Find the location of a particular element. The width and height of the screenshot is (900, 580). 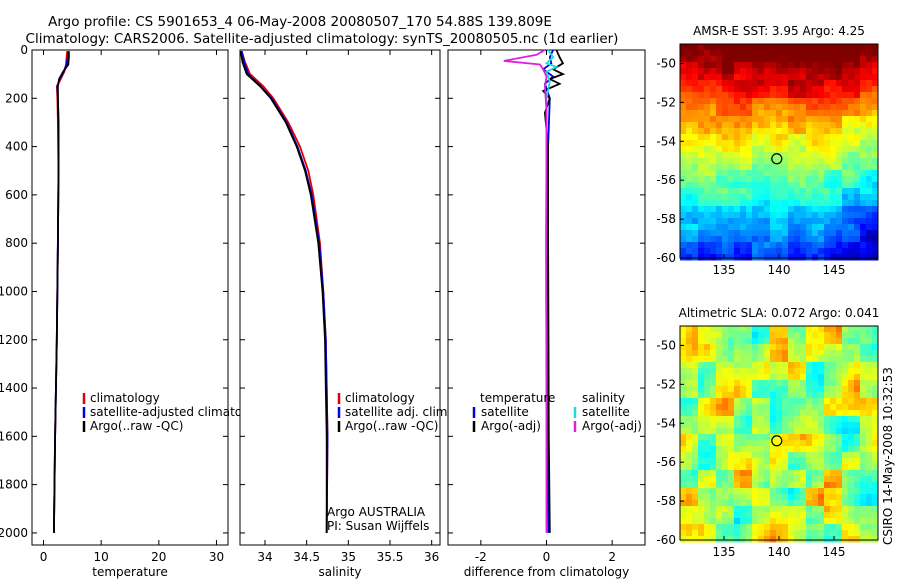

annotation-line: PI: Susan Wijffels is located at coordinates (378, 526).